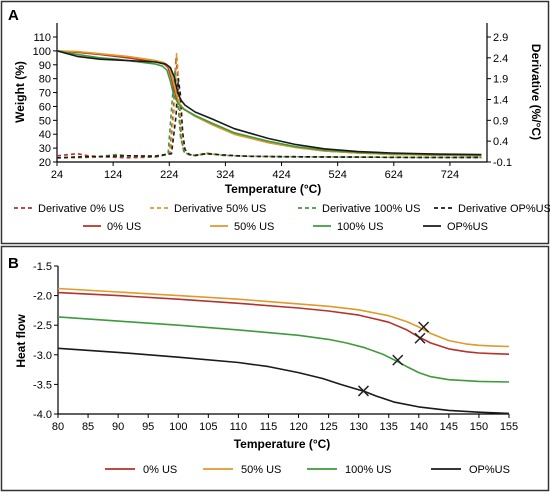 The image size is (550, 497). What do you see at coordinates (208, 427) in the screenshot?
I see `panel-b-x-tick-label: 105` at bounding box center [208, 427].